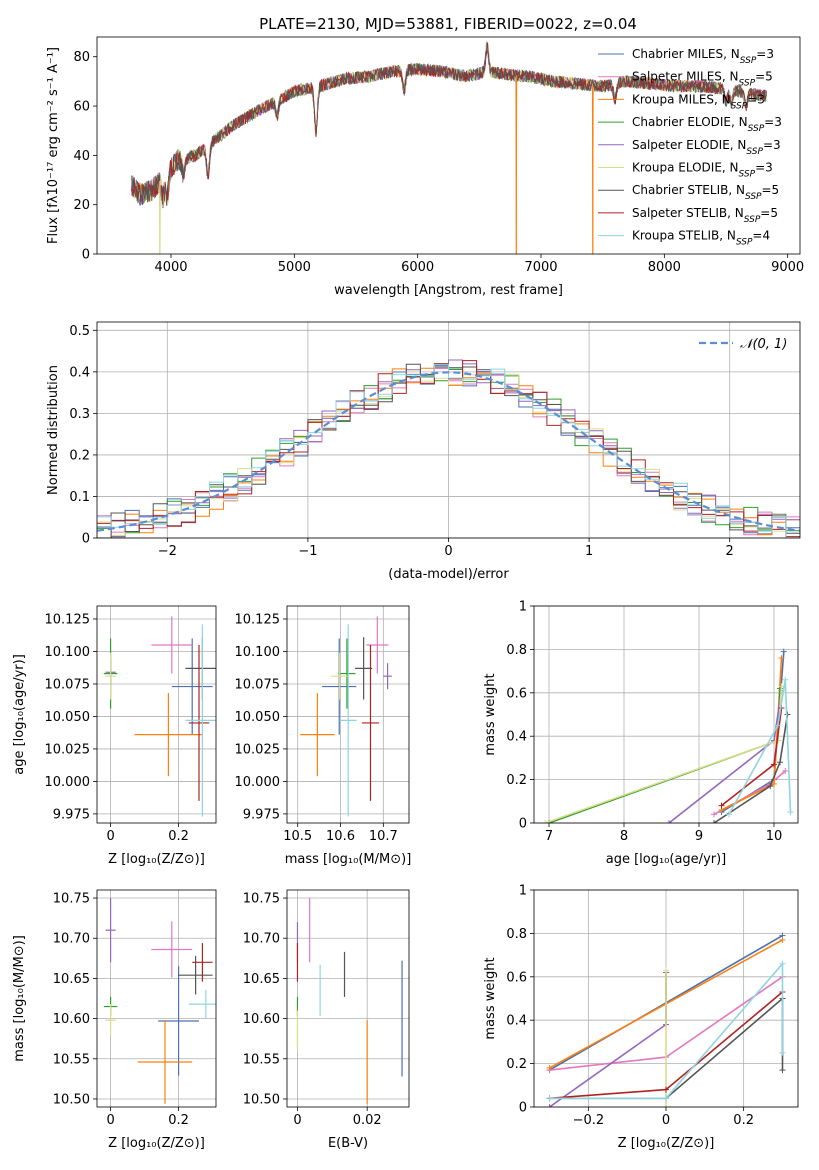  I want to click on y-tick-label: 10.55, so click(71, 1059).